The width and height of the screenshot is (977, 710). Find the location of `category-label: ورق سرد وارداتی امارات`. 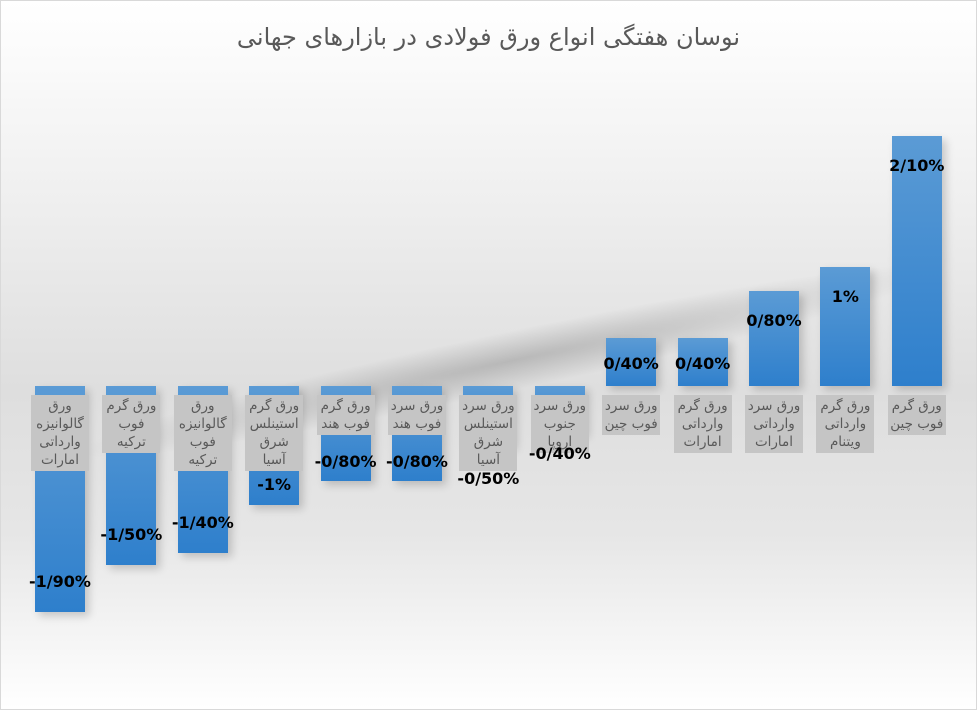

category-label: ورق سرد وارداتی امارات is located at coordinates (774, 424).